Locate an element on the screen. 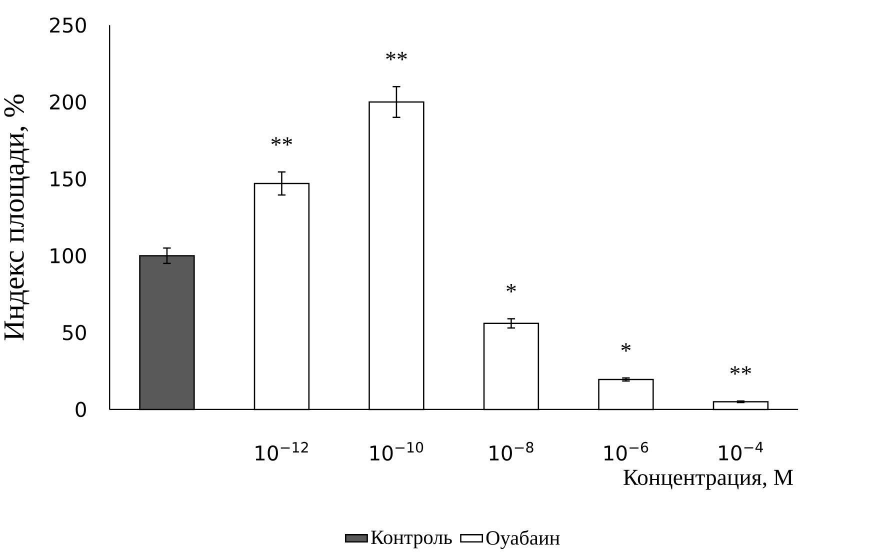 This screenshot has height=552, width=872. x-tick-label: 10$^{−12}$ is located at coordinates (282, 451).